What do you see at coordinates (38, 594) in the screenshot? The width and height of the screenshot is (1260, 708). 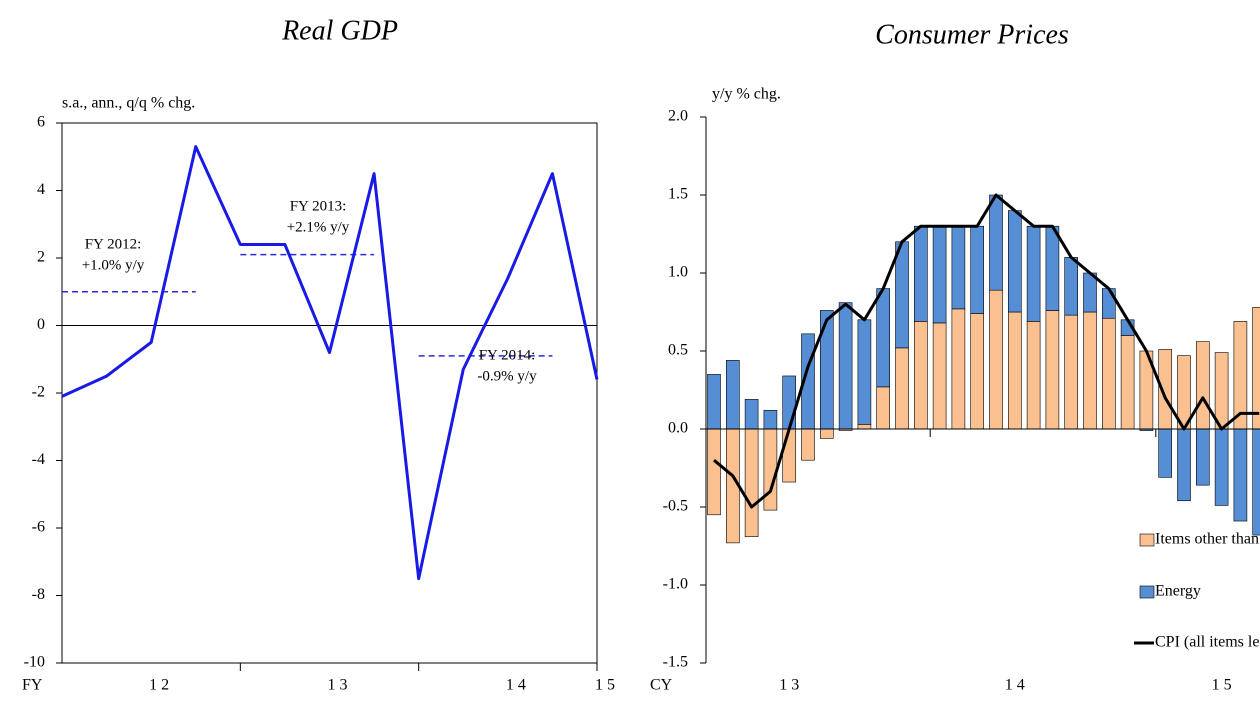 I see `y-tick-label: -8` at bounding box center [38, 594].